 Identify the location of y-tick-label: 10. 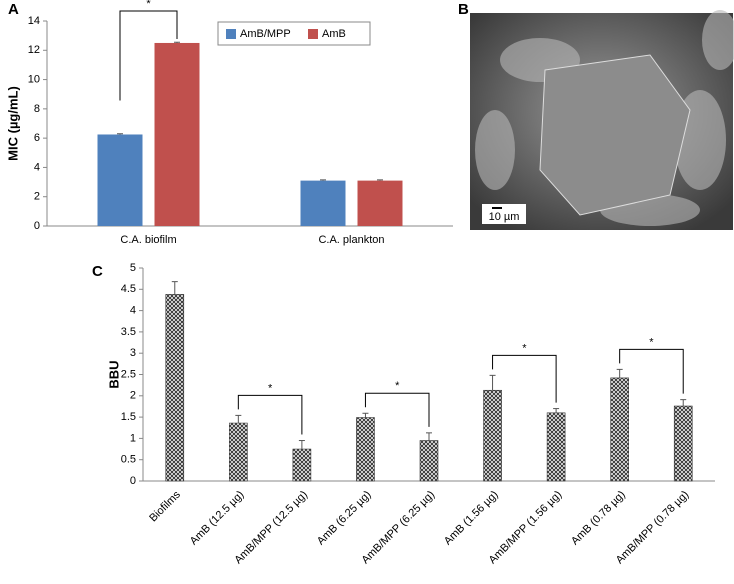
(34, 79).